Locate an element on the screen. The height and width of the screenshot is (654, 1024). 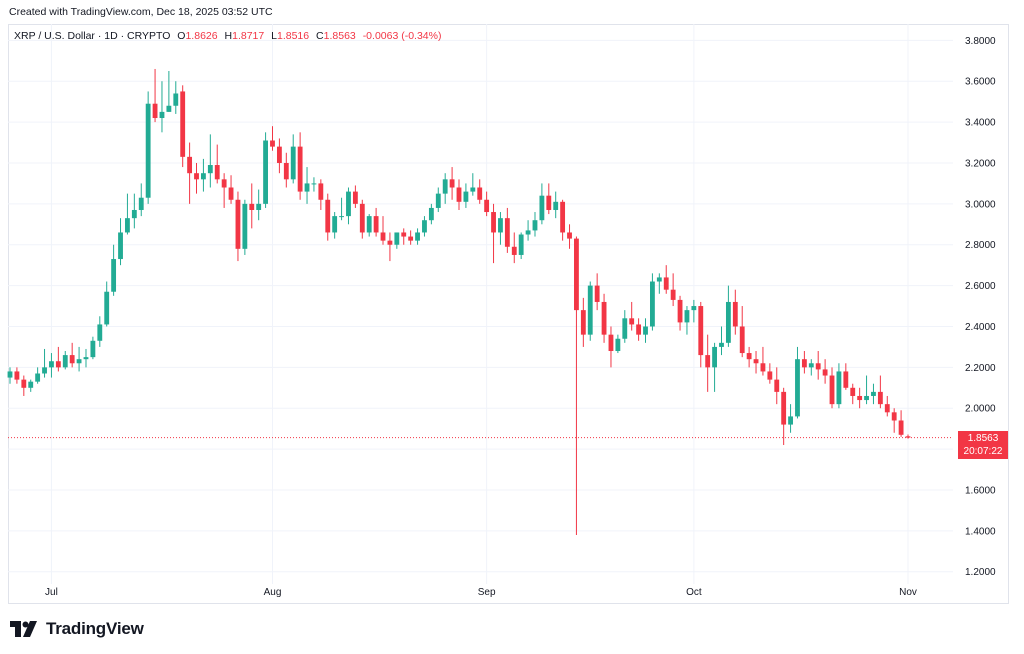
open-value: 1.8626 is located at coordinates (201, 36).